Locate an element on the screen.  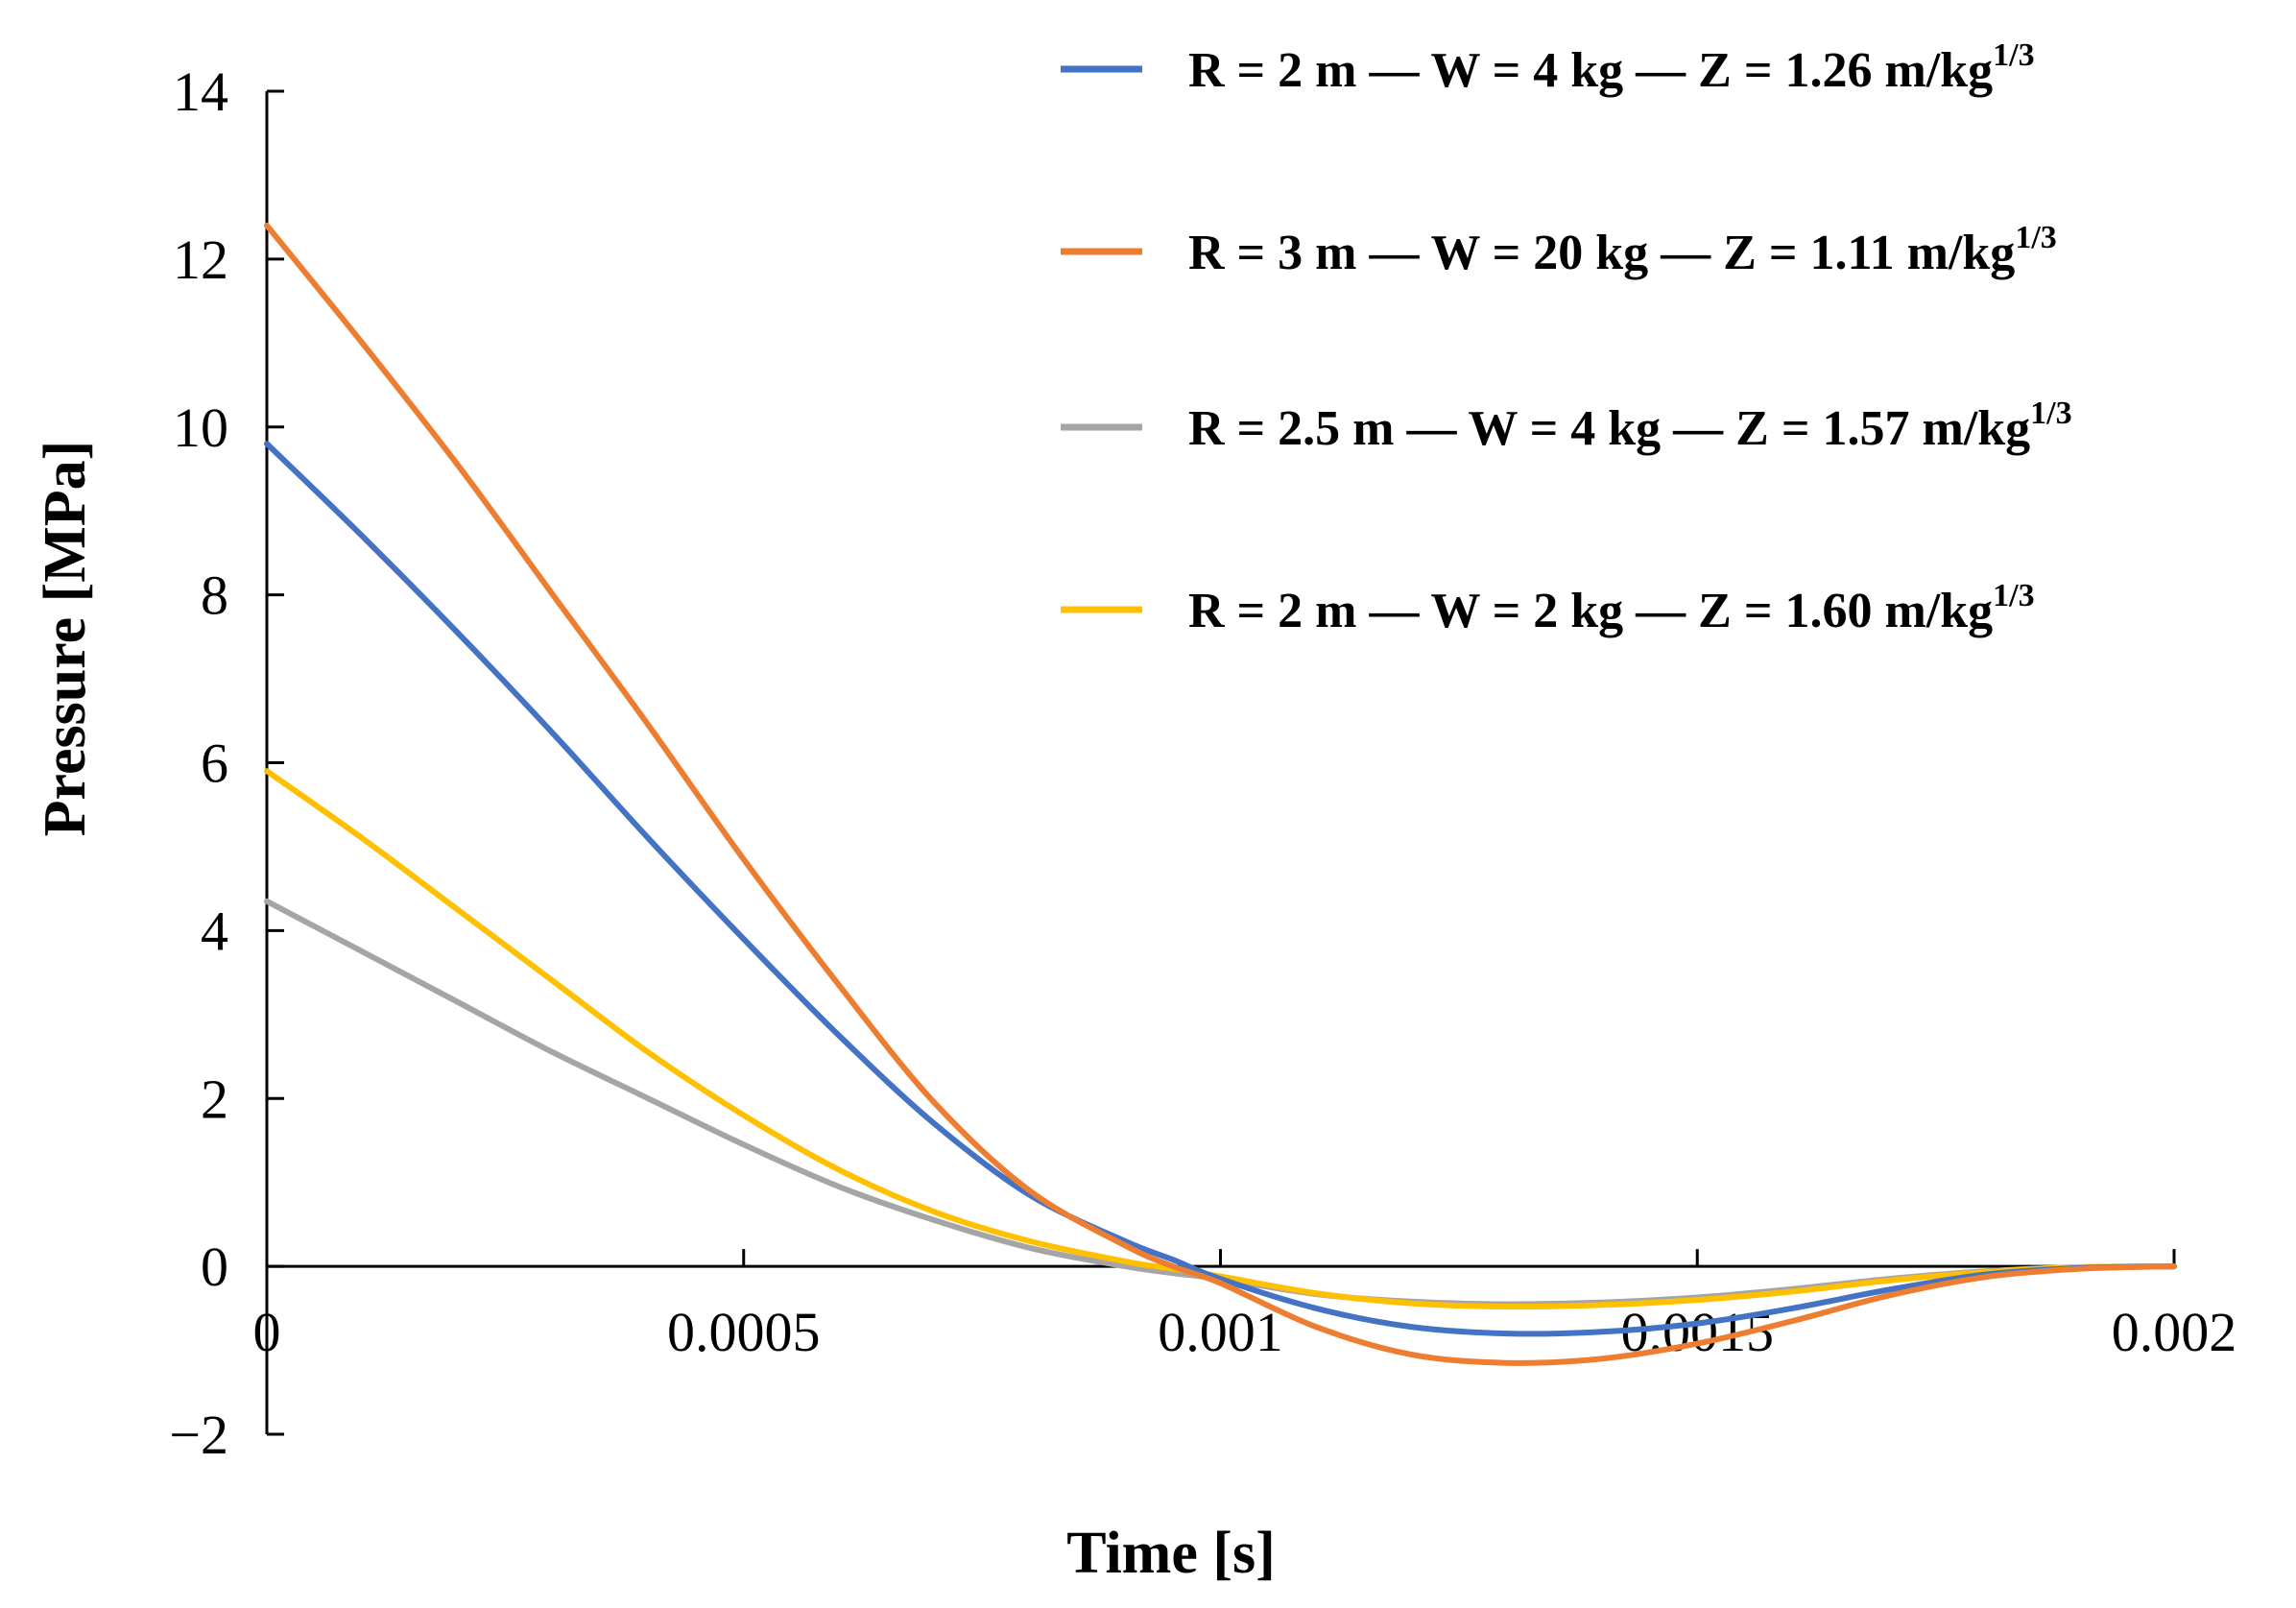
y-tick-label: 8 is located at coordinates (215, 595).